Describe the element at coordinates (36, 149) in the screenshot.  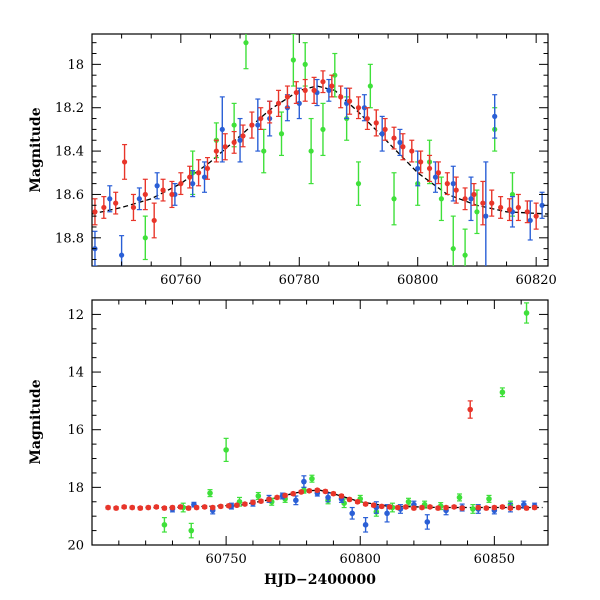
I see `top-y-axis-label: Magnitude` at that location.